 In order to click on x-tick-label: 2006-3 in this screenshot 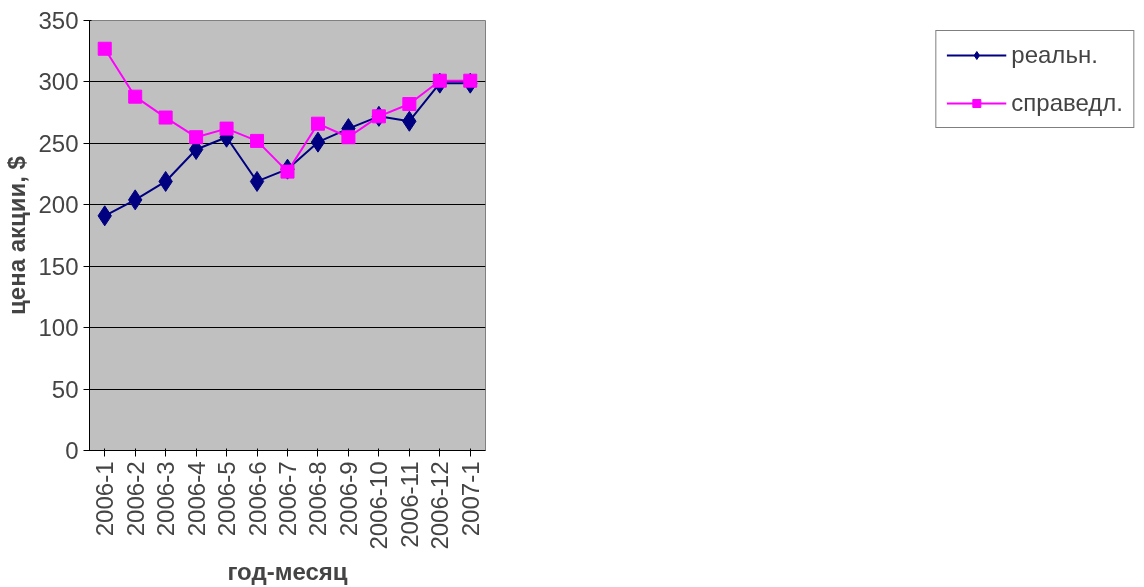, I will do `click(166, 499)`.